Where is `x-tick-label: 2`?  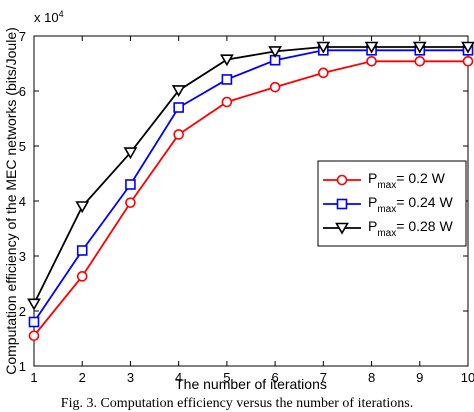 x-tick-label: 2 is located at coordinates (82, 377).